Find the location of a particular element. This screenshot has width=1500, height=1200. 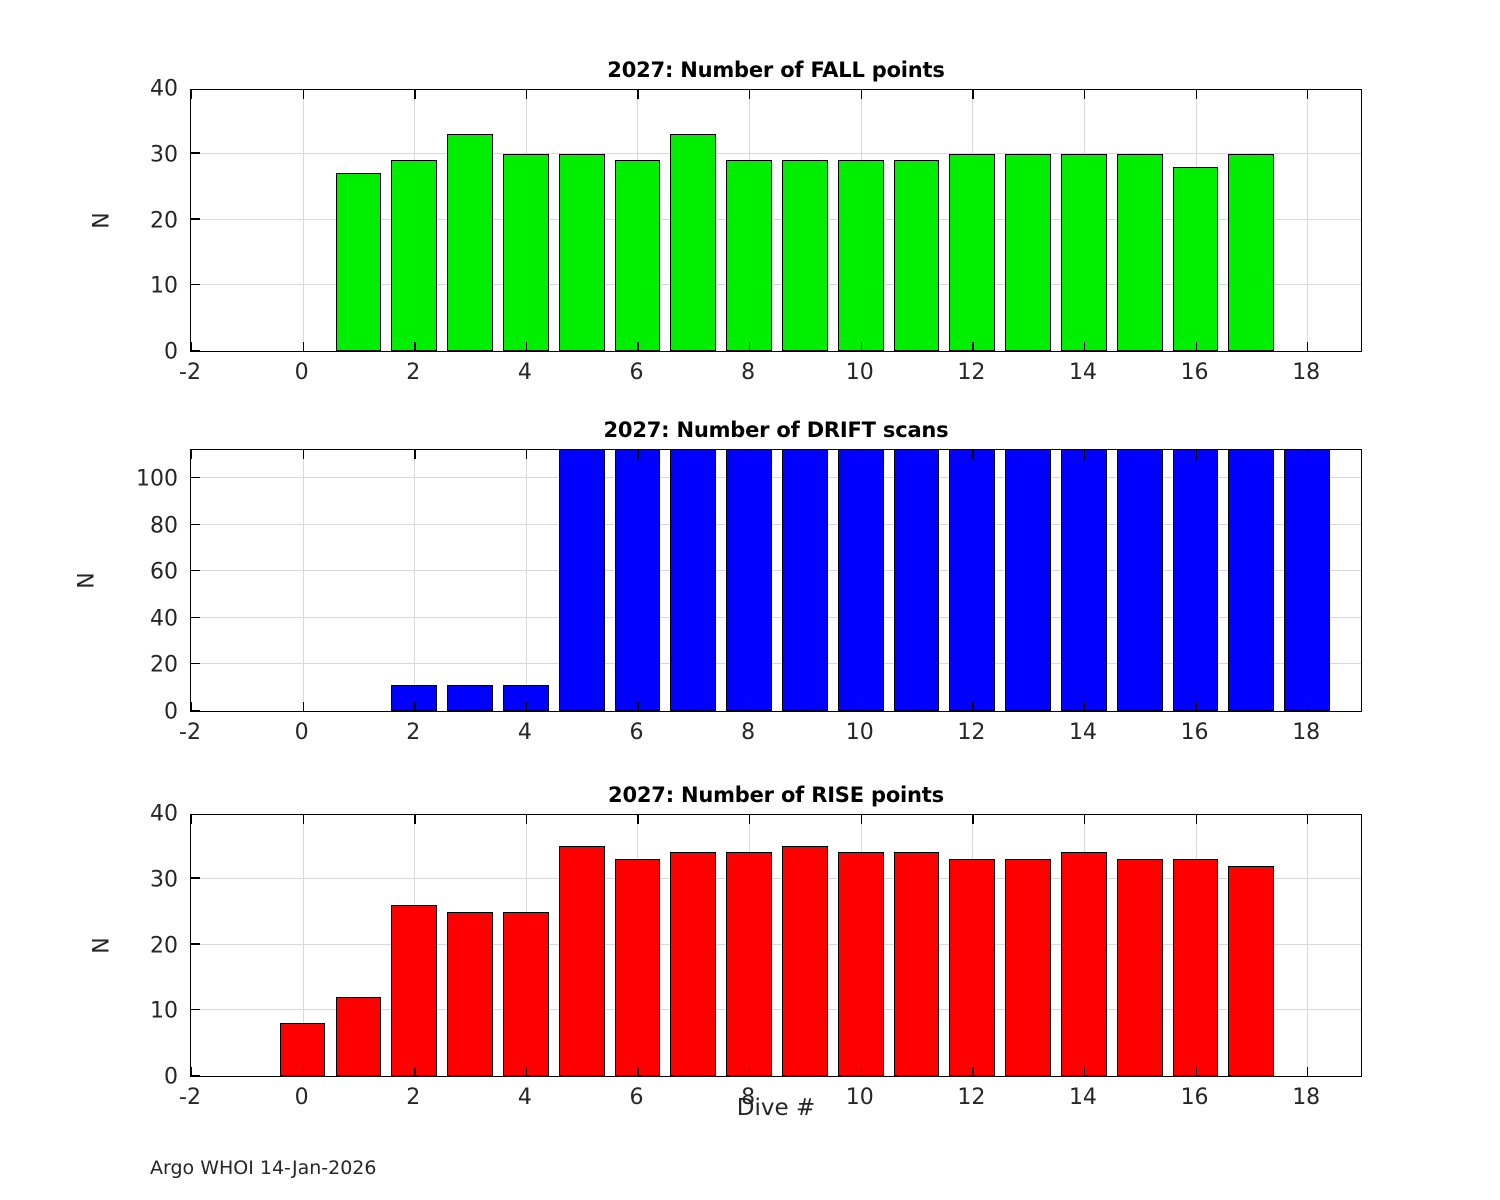

x-tick-label: 8 is located at coordinates (748, 732).